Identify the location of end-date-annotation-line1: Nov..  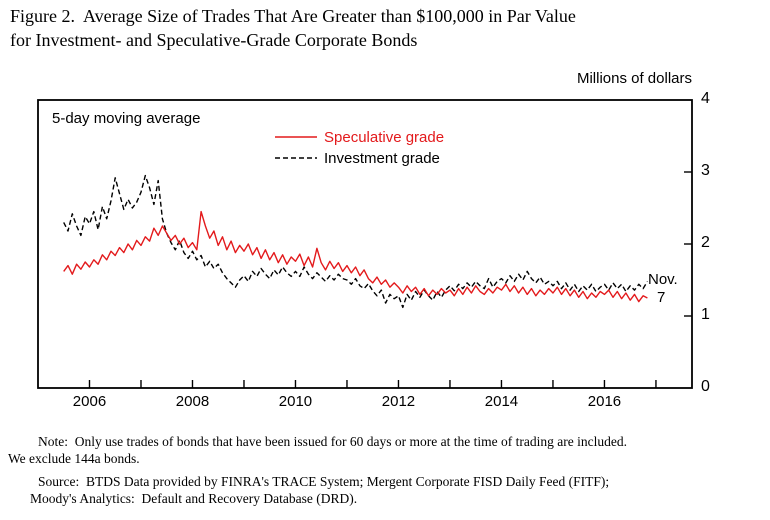
(663, 279).